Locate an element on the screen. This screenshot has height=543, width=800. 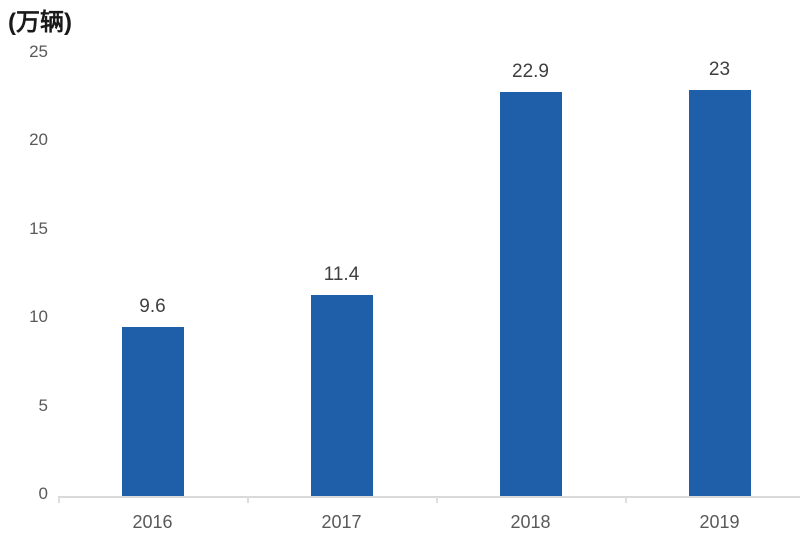
bar-2017 is located at coordinates (341, 396).